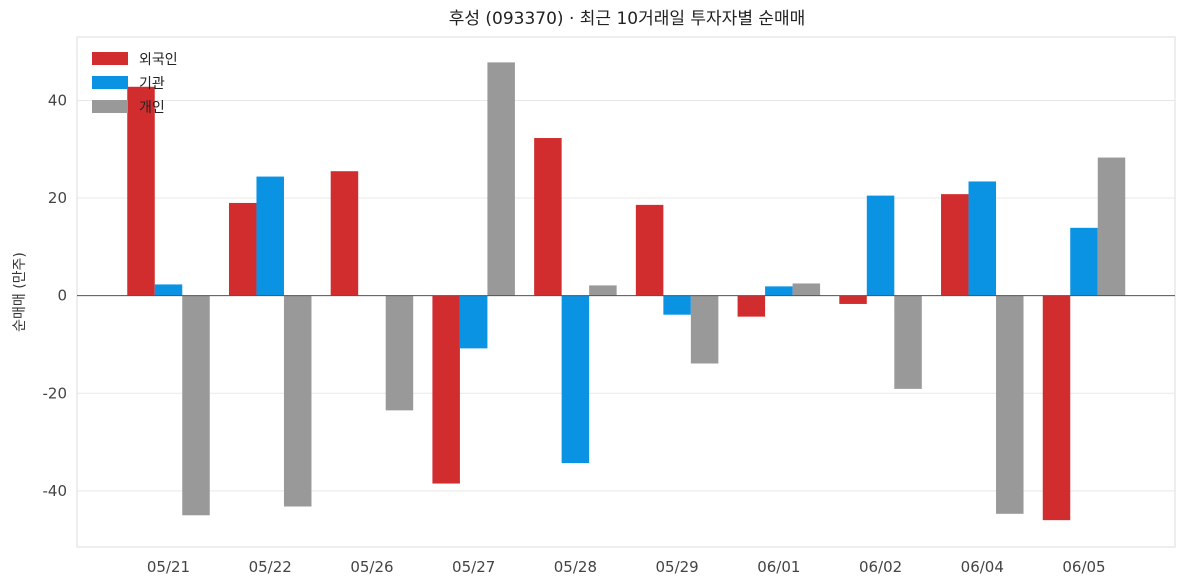 Image resolution: width=1187 pixels, height=587 pixels. Describe the element at coordinates (676, 567) in the screenshot. I see `x-tick-label: 05/29` at that location.